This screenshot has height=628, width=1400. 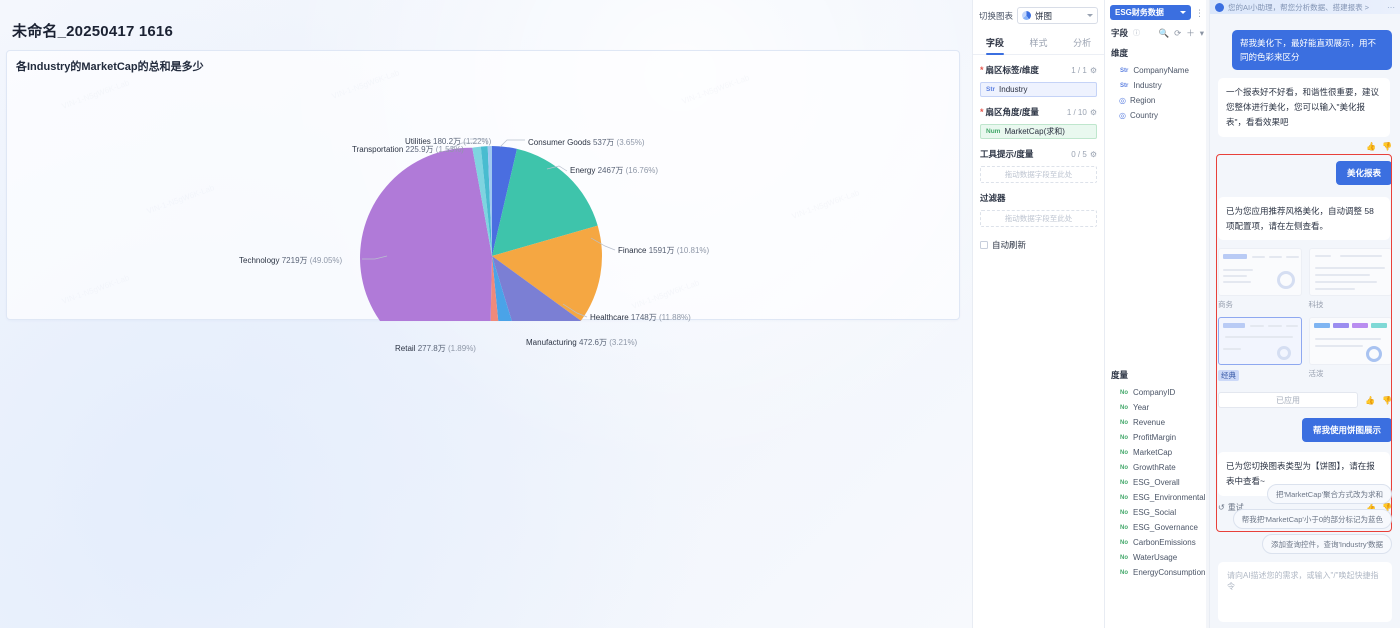 I want to click on more-options-icon: ⋯, so click(x=1391, y=7).